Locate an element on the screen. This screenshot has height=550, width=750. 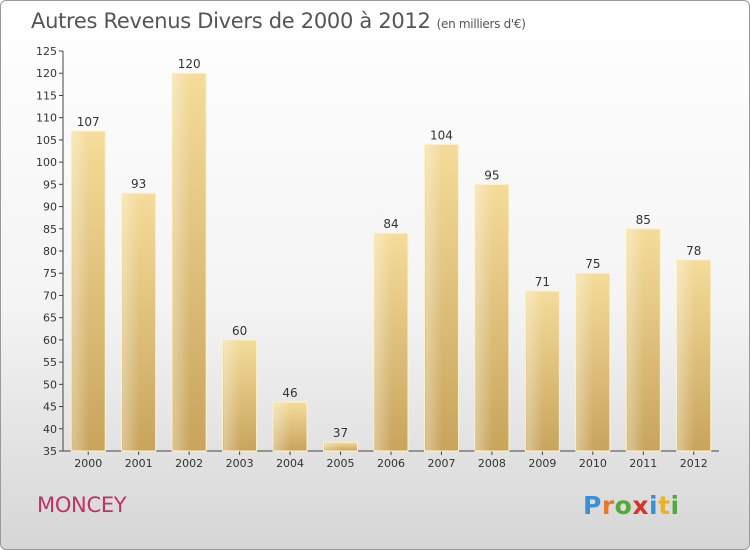
x-tick-label: 2009 is located at coordinates (542, 463).